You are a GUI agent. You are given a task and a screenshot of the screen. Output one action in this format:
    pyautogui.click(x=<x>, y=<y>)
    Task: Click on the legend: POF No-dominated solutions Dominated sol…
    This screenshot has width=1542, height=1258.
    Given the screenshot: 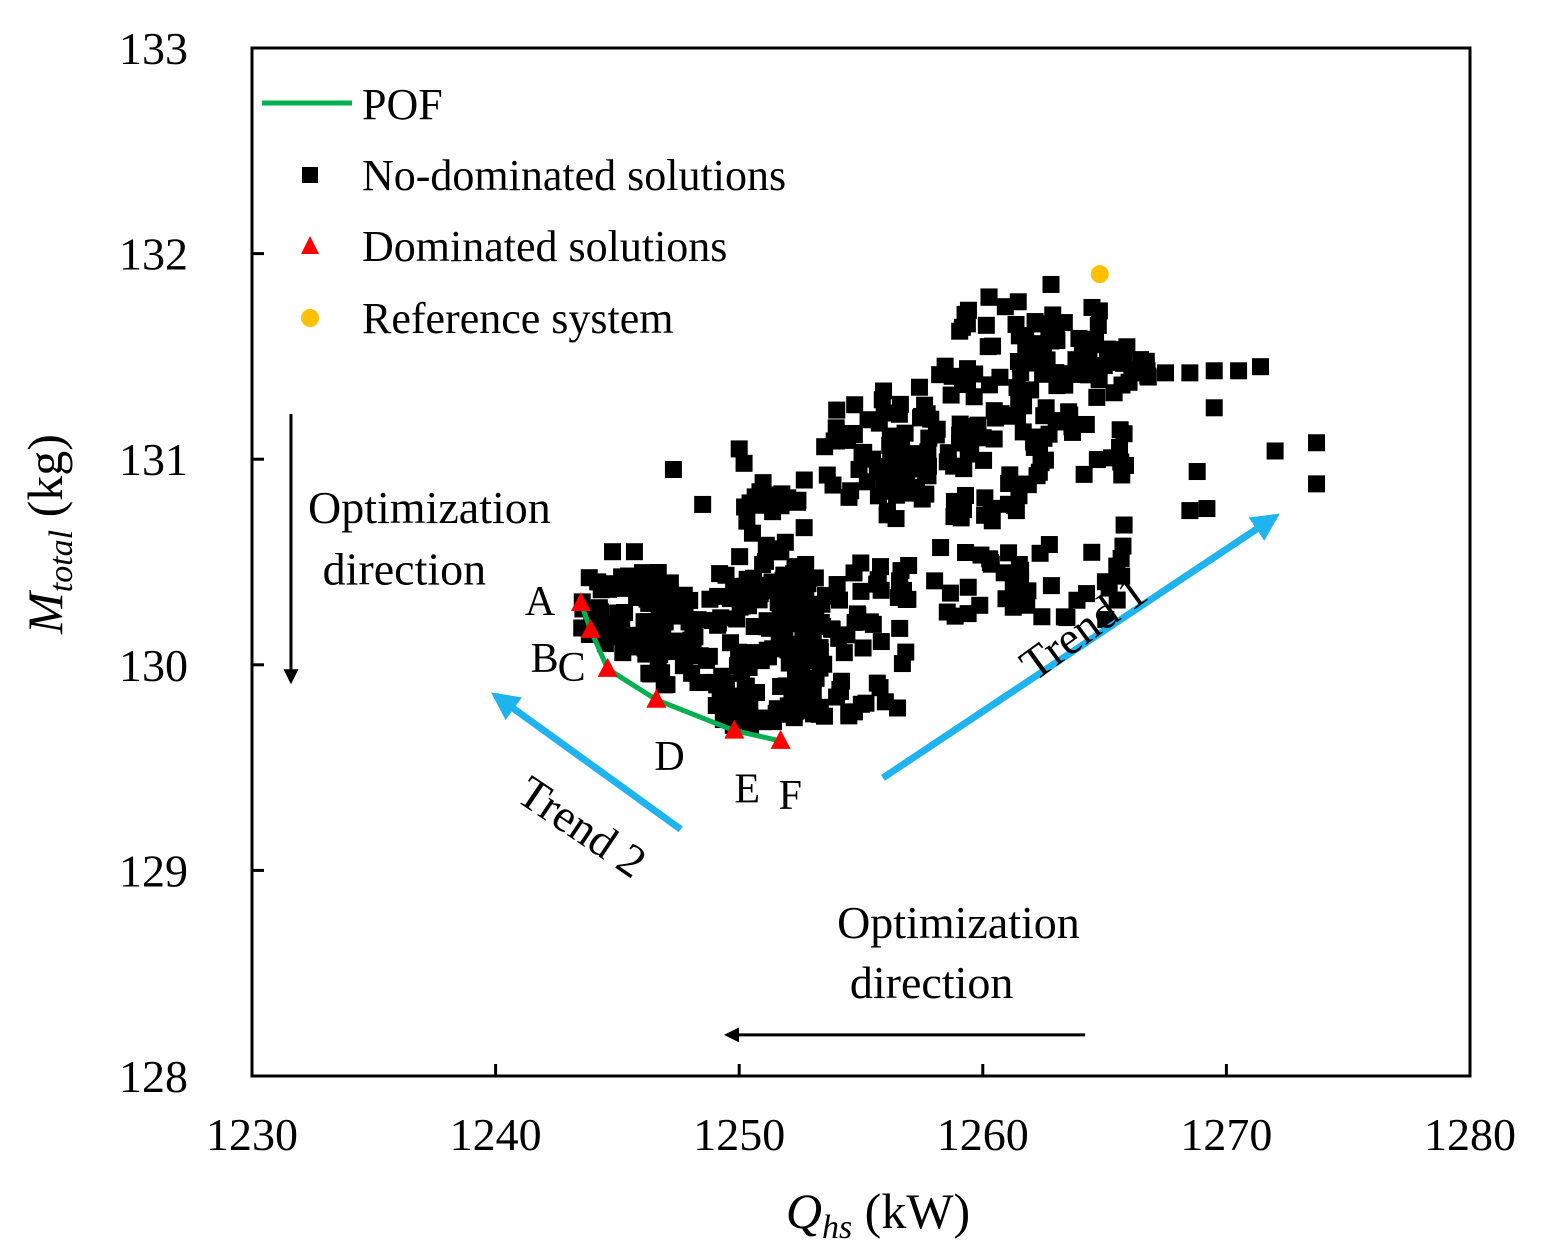 What is the action you would take?
    pyautogui.click(x=524, y=211)
    